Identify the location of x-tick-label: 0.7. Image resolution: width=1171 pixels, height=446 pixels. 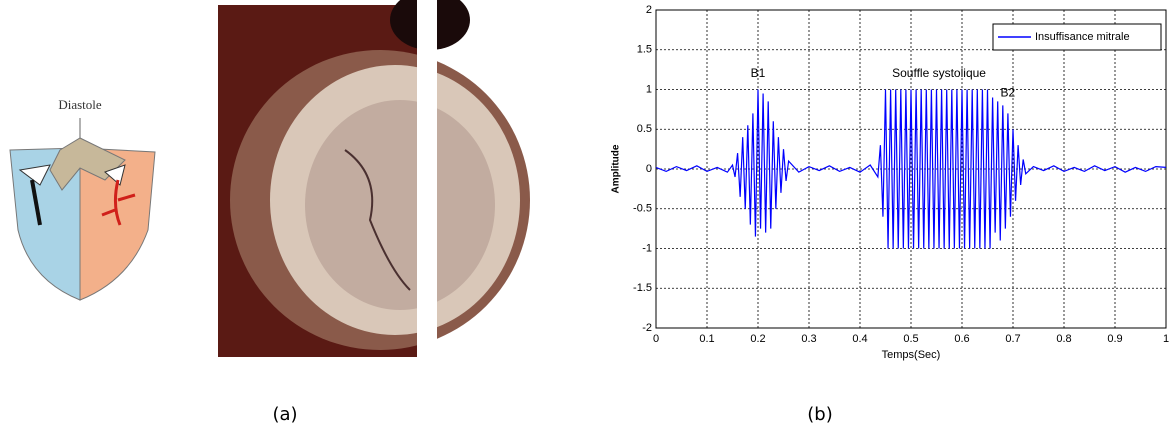
(1012, 339).